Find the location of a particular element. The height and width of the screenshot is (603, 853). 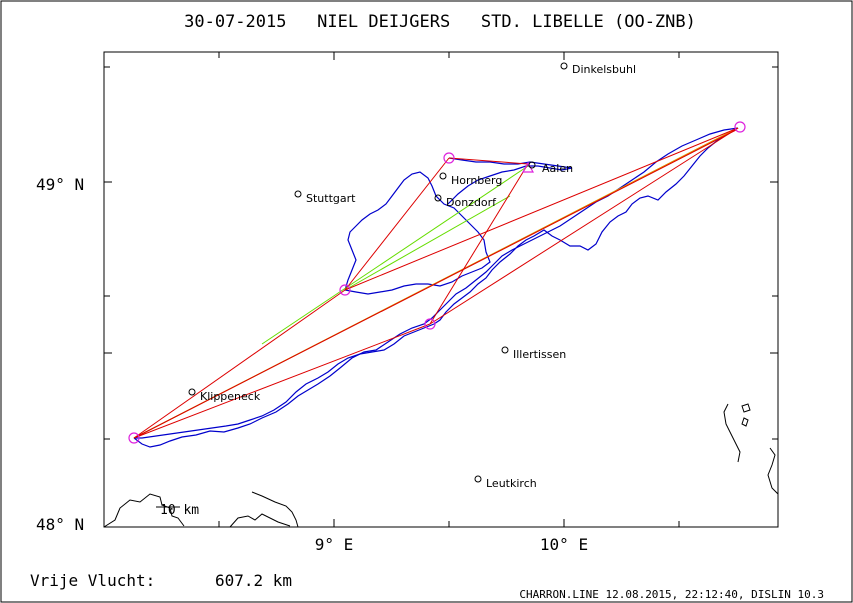

place-label-donzdorf: Donzdorf is located at coordinates (471, 202).